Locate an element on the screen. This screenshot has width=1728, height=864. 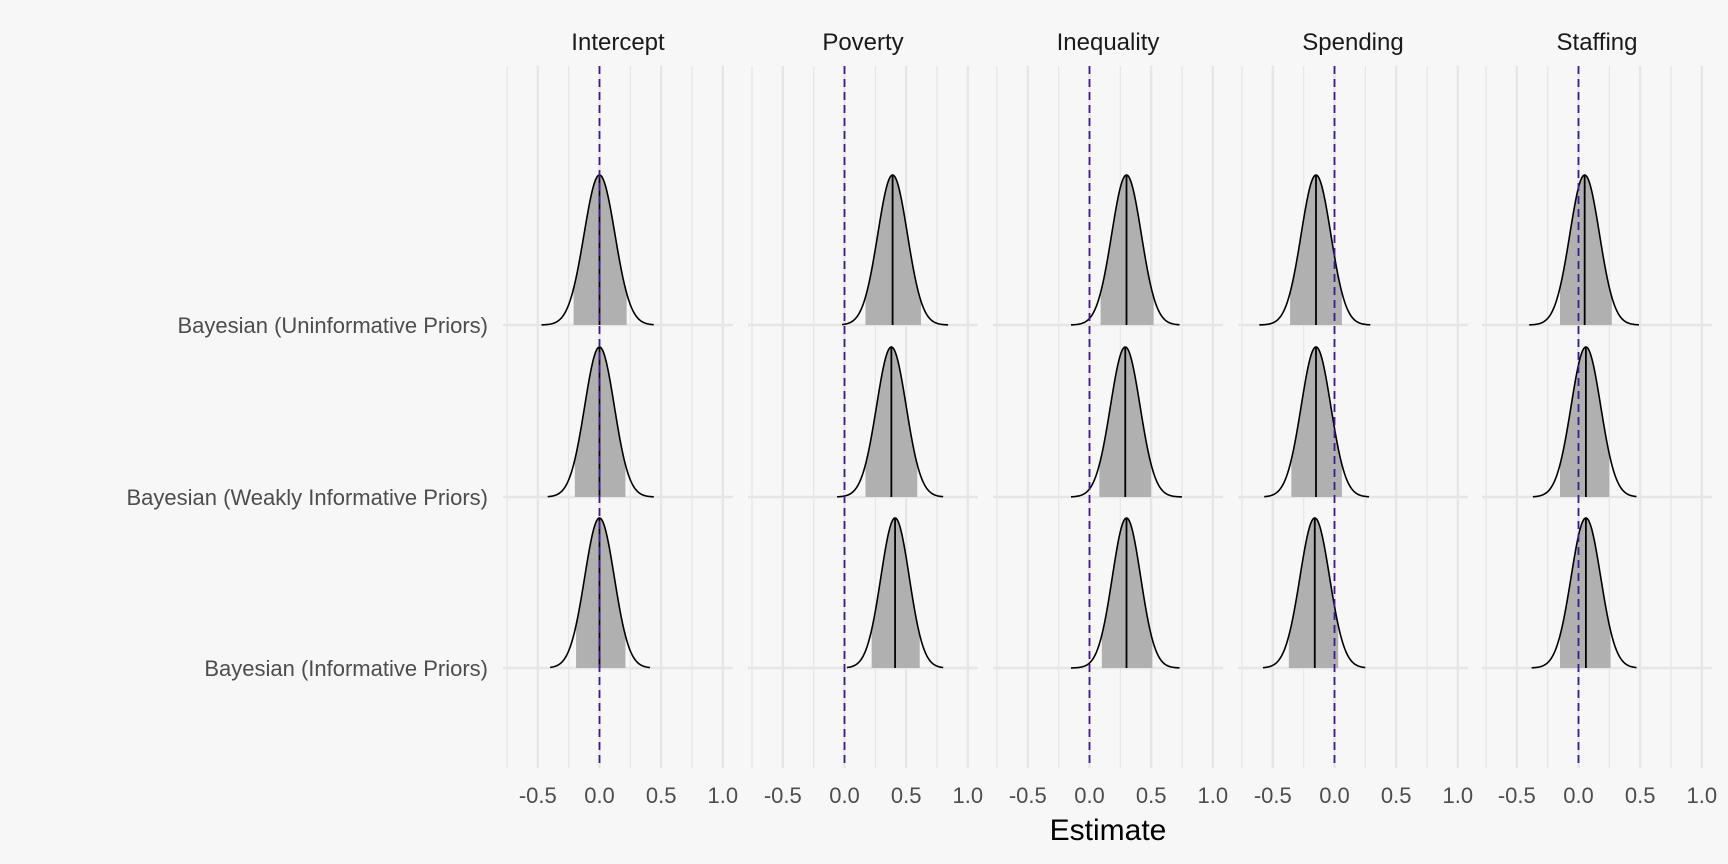
row-label-3: Bayesian (Informative Priors) is located at coordinates (346, 668).